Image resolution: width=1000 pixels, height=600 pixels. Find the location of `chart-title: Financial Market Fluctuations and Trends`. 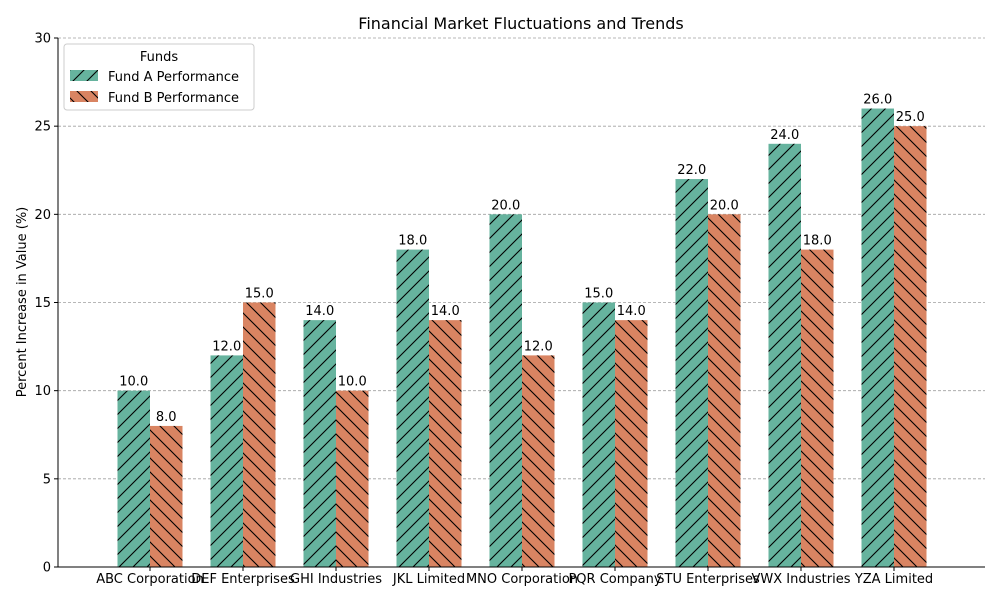

chart-title: Financial Market Fluctuations and Trends is located at coordinates (520, 23).